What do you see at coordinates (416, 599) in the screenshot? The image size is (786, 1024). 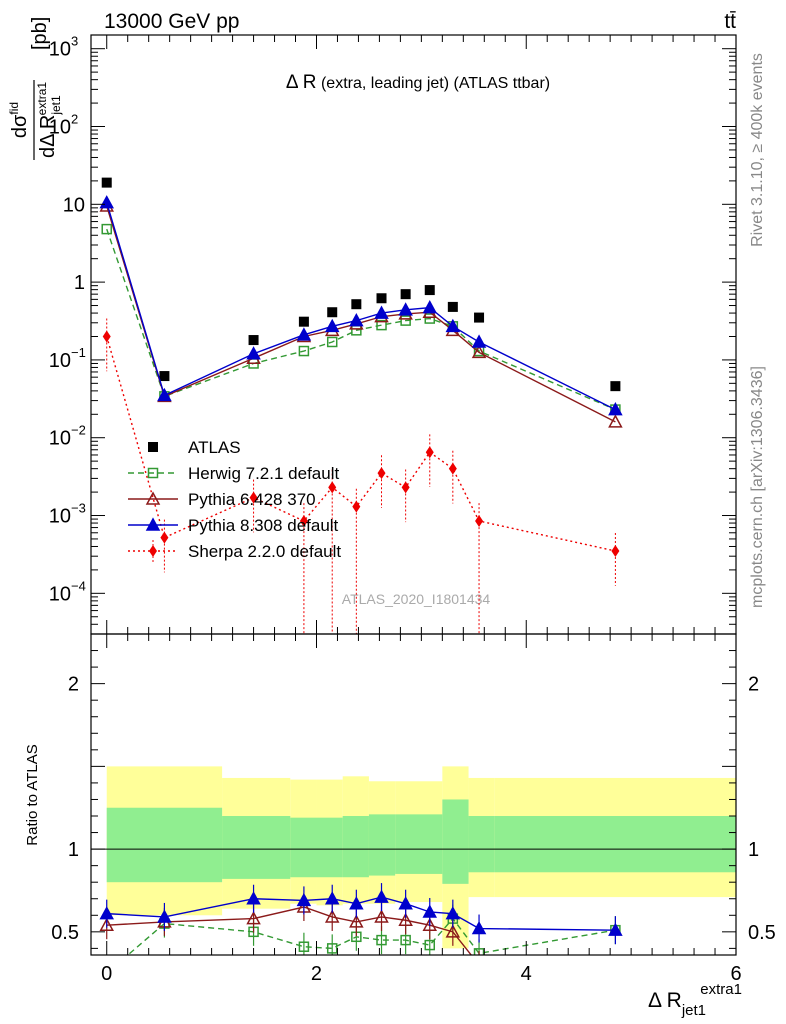 I see `analysis-watermark: ATLAS_2020_I1801434` at bounding box center [416, 599].